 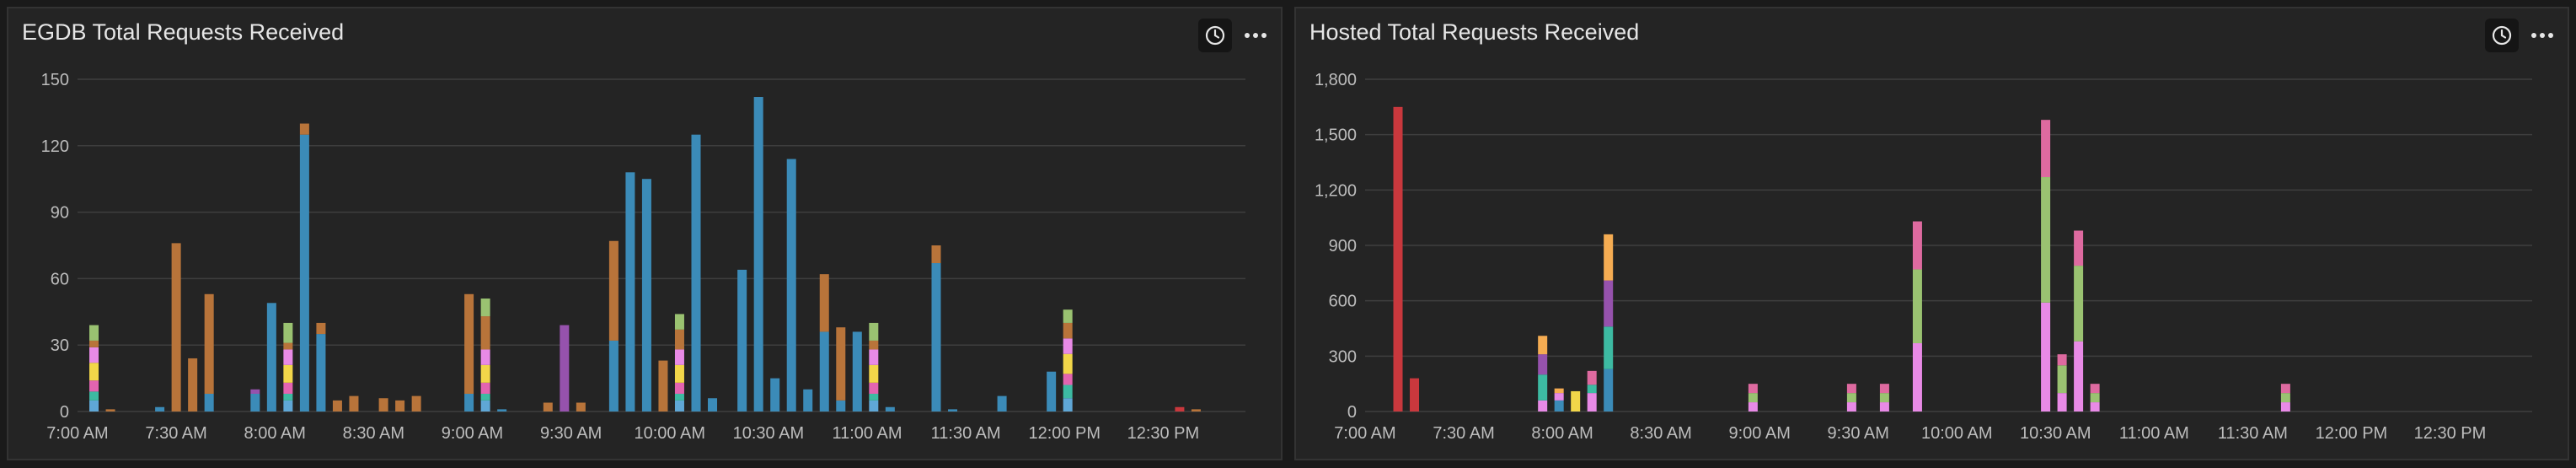 What do you see at coordinates (2542, 36) in the screenshot?
I see `more-options-button` at bounding box center [2542, 36].